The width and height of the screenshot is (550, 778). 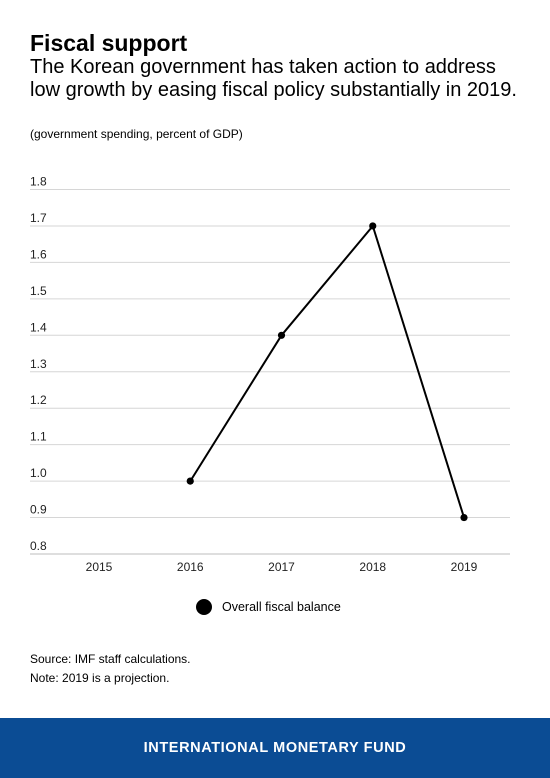 I want to click on y-tick-label: 1.2, so click(x=38, y=400).